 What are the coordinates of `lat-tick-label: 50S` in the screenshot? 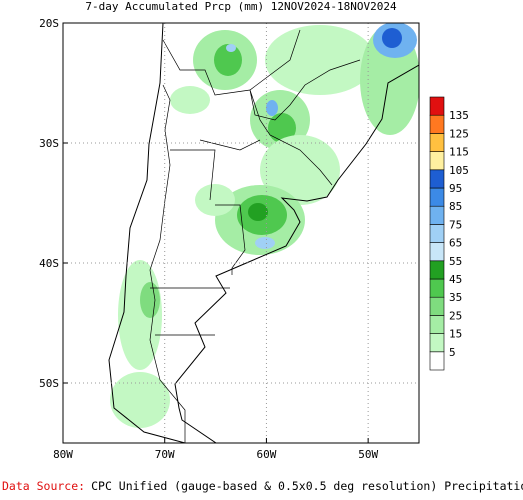 It's located at (49, 383).